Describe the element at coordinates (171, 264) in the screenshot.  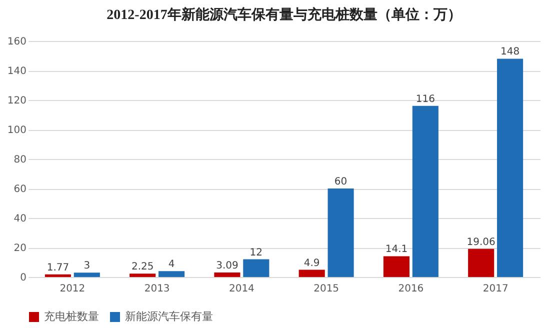
I see `data-label: 4` at that location.